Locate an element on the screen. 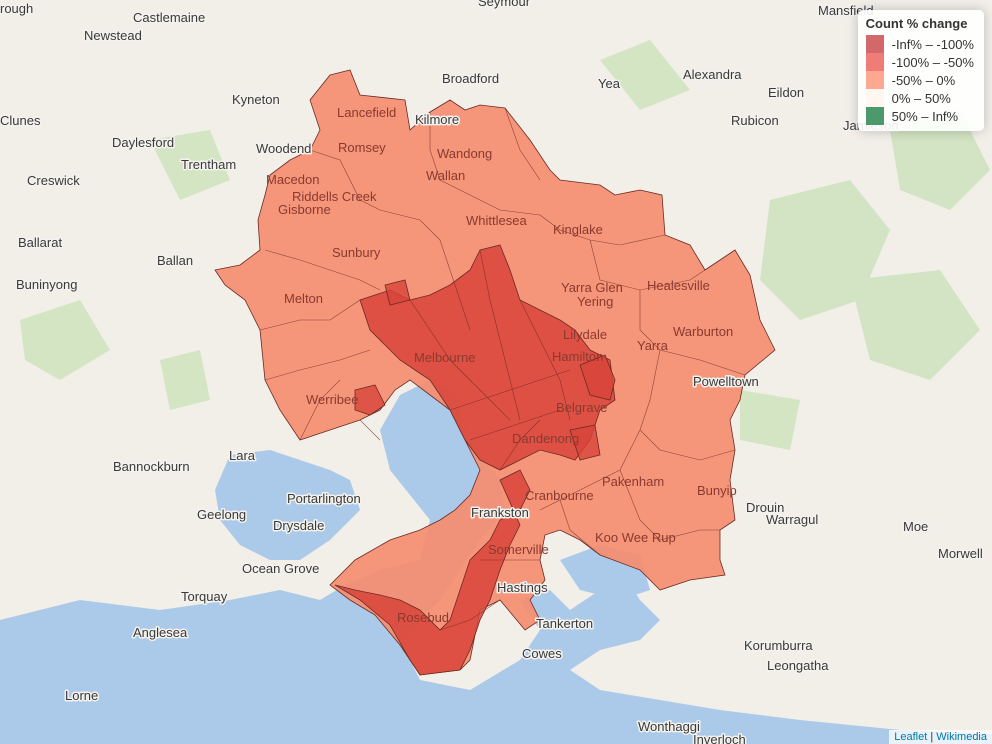  place-label-wallan: Wallan is located at coordinates (445, 175).